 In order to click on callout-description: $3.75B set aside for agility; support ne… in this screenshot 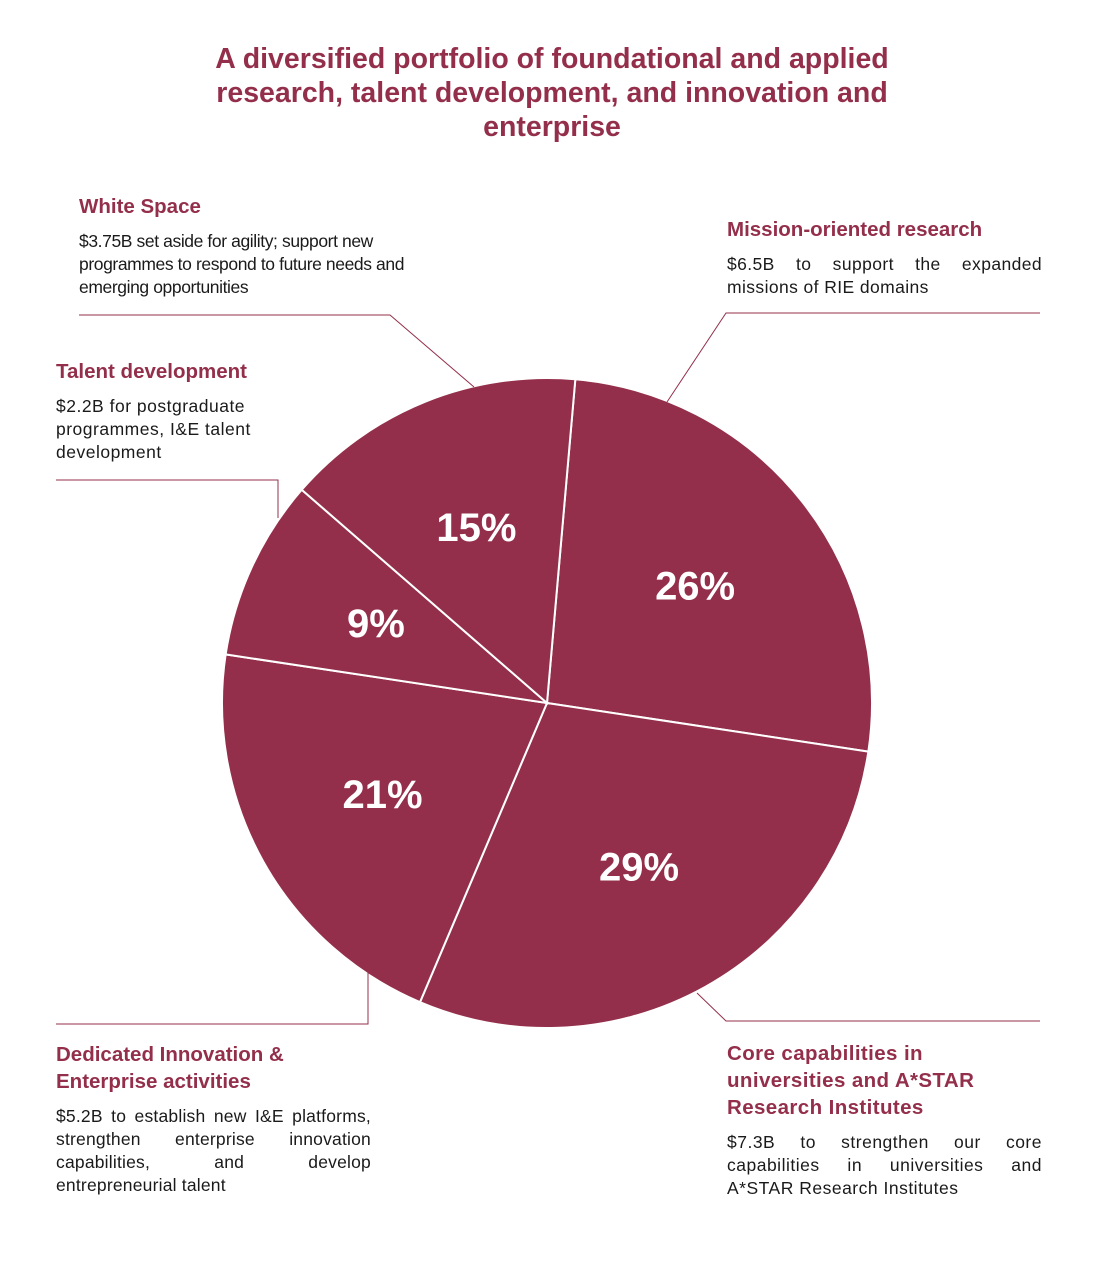, I will do `click(242, 264)`.